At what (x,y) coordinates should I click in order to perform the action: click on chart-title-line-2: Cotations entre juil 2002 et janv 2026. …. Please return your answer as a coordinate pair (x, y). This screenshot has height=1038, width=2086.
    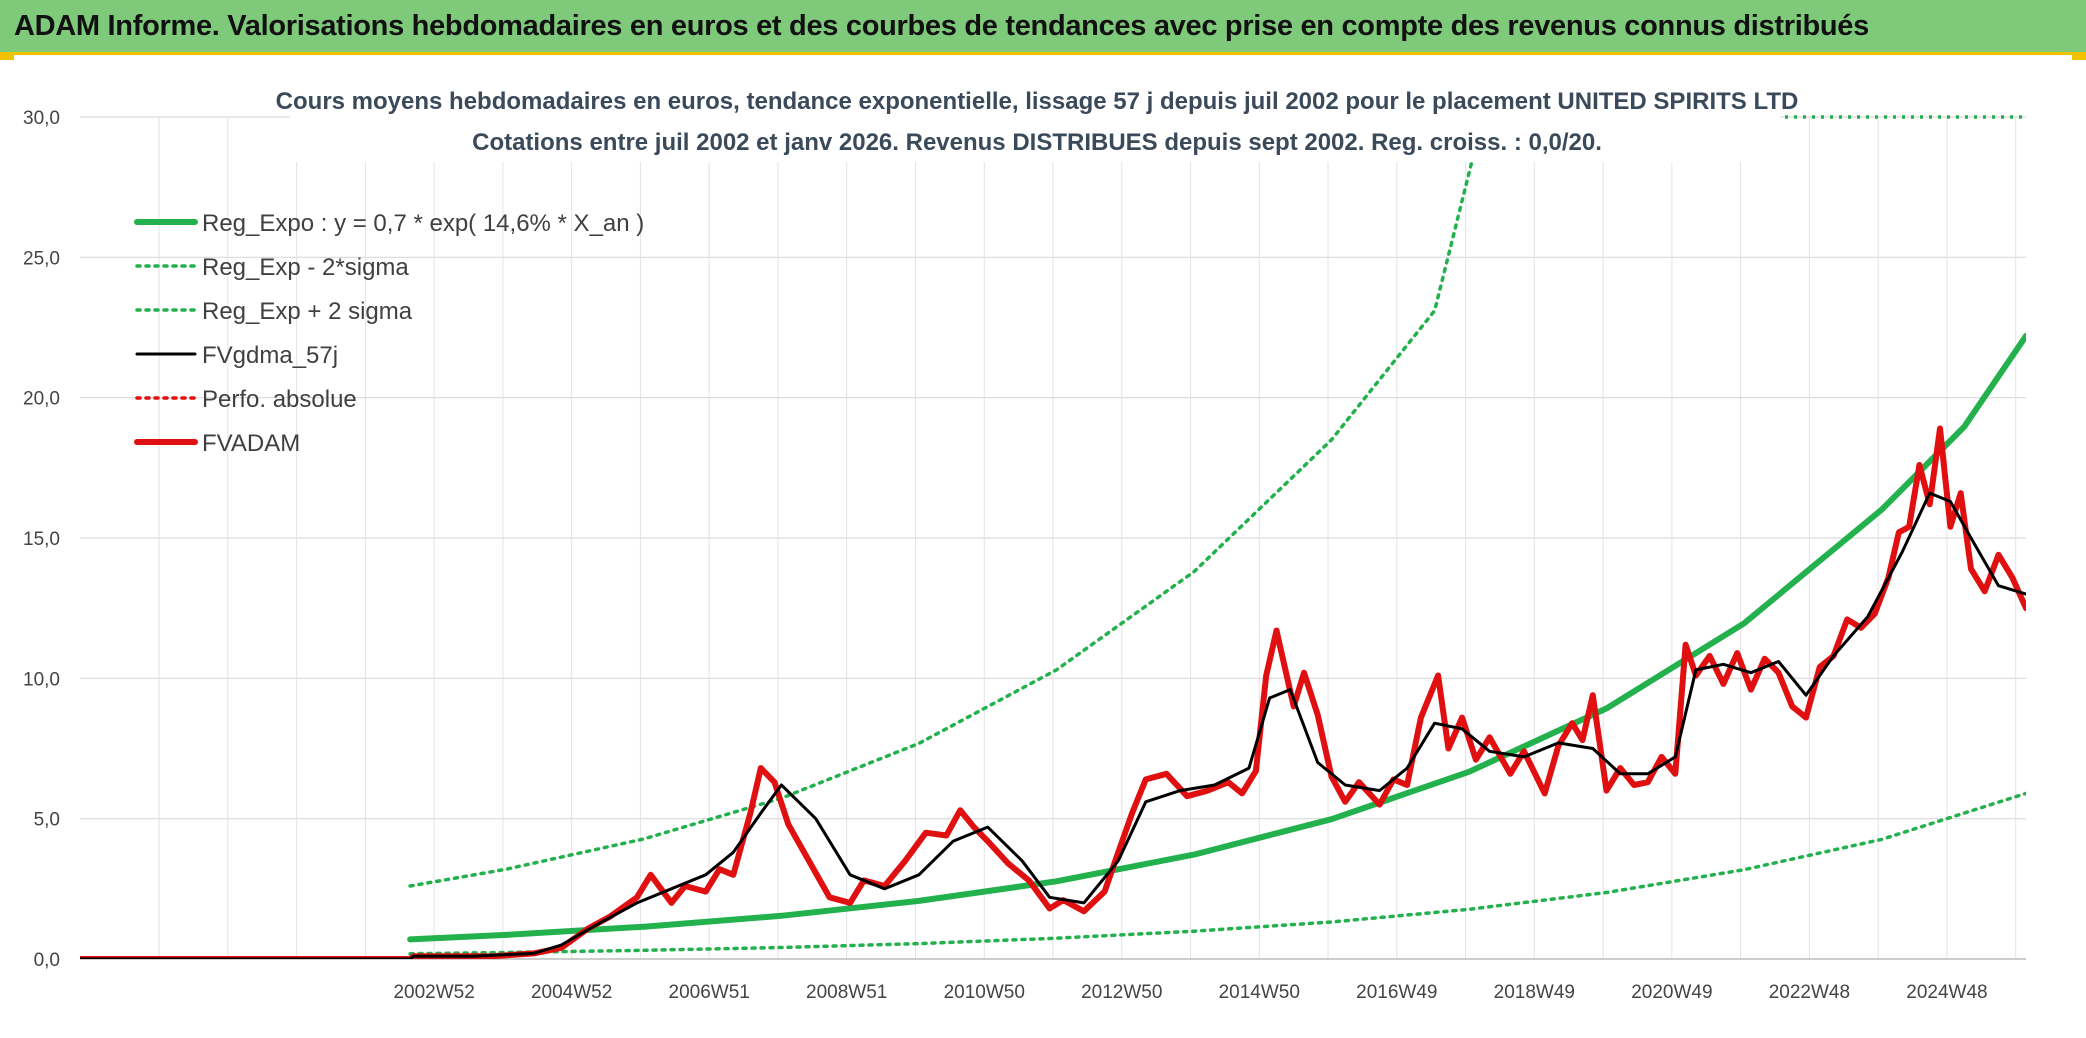
    Looking at the image, I should click on (1037, 142).